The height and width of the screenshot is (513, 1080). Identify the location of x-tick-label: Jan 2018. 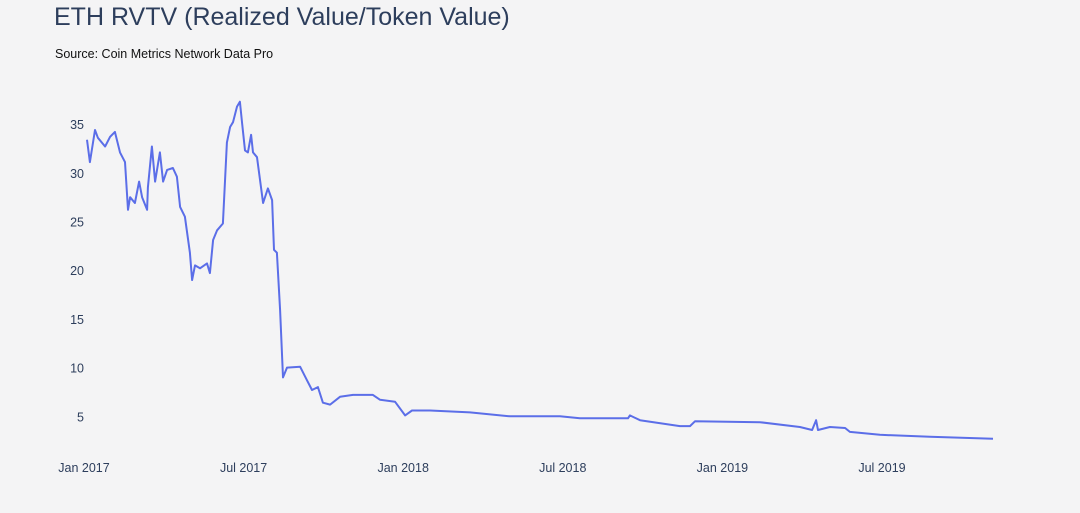
(402, 468).